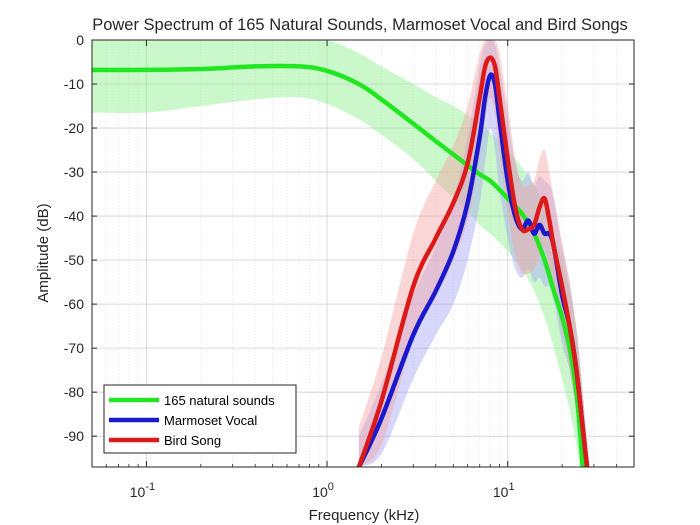  I want to click on legend-label: Bird Song, so click(192, 440).